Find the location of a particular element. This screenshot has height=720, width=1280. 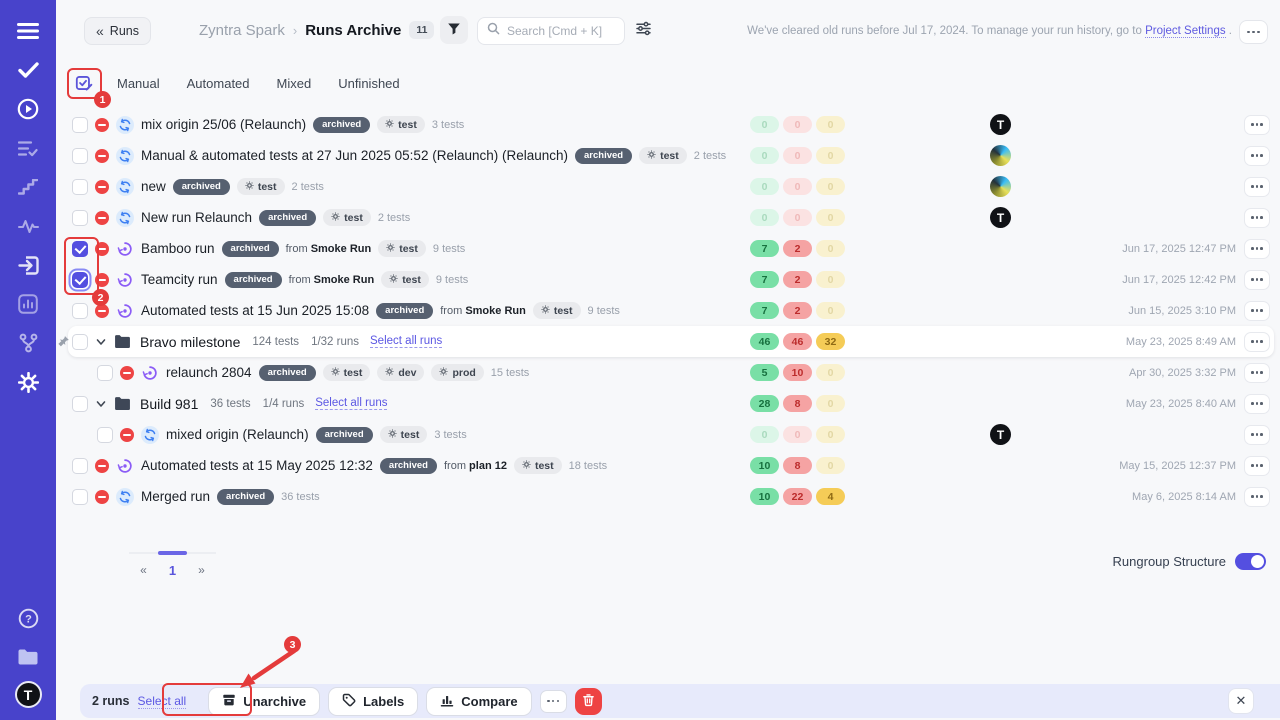

run-name: Automated tests at 15 May 2025 12:32 is located at coordinates (257, 465).